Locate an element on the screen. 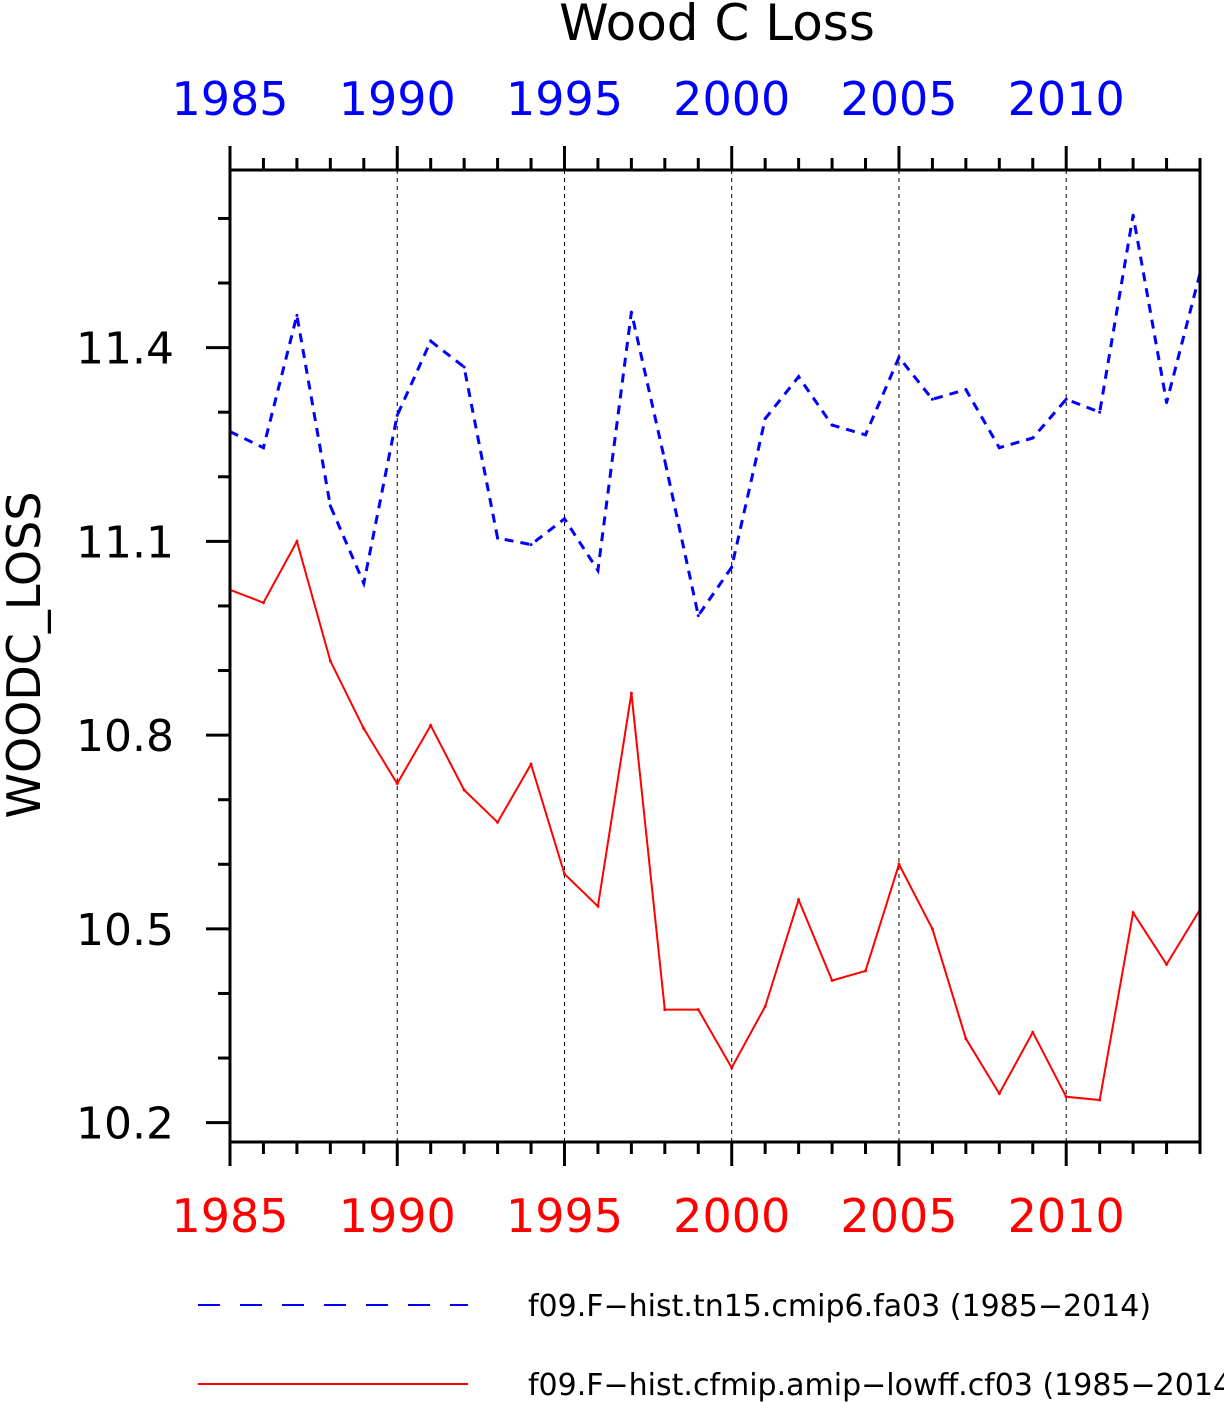 This screenshot has width=1224, height=1402. legend-label-0: f09.F−hist.tn15.cmip6.fa03 (1985−2014) is located at coordinates (839, 1306).